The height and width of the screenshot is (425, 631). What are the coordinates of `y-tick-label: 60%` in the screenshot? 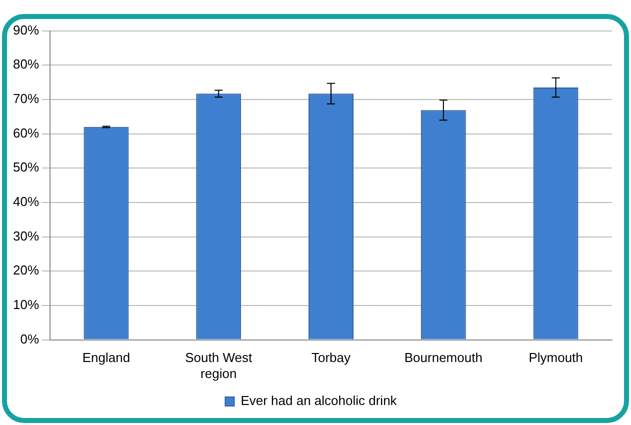 It's located at (26, 132).